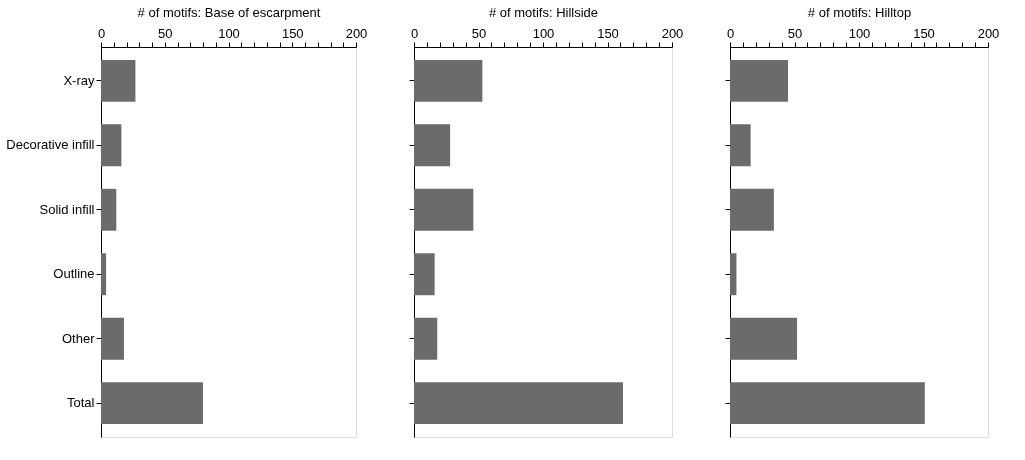 This screenshot has height=460, width=1025. I want to click on x-axis-title: # of motifs: Hilltop, so click(859, 12).